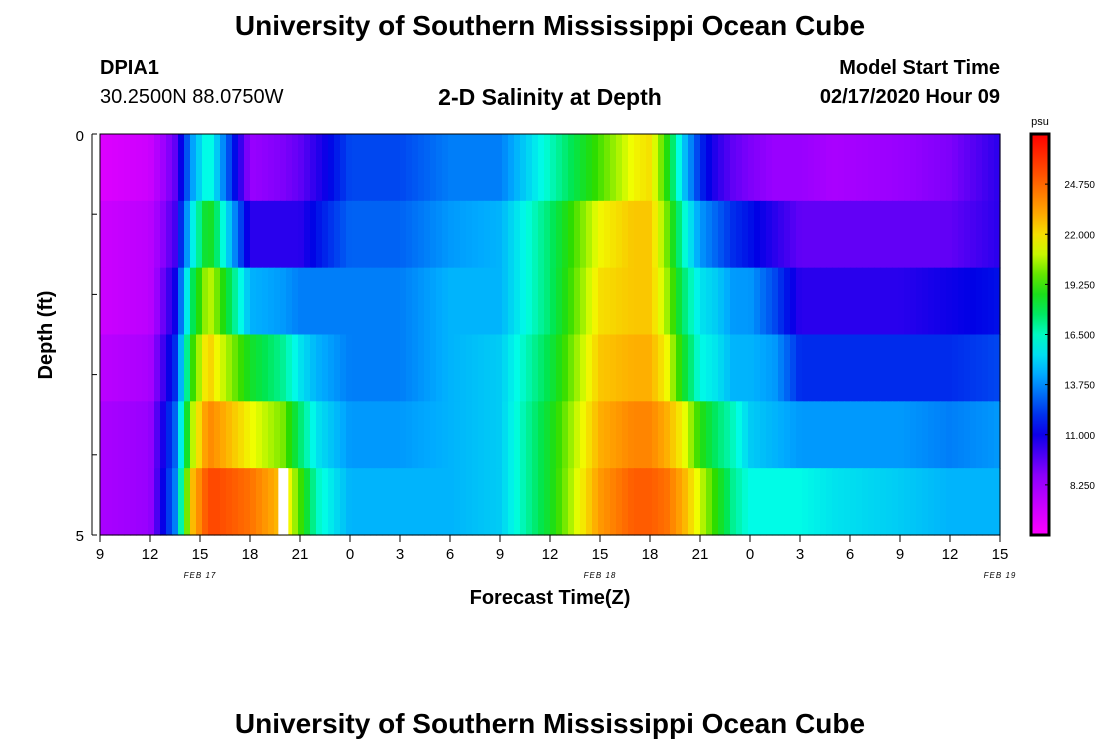 Image resolution: width=1100 pixels, height=750 pixels. What do you see at coordinates (1080, 436) in the screenshot?
I see `colorbar-tick-label: 11.000` at bounding box center [1080, 436].